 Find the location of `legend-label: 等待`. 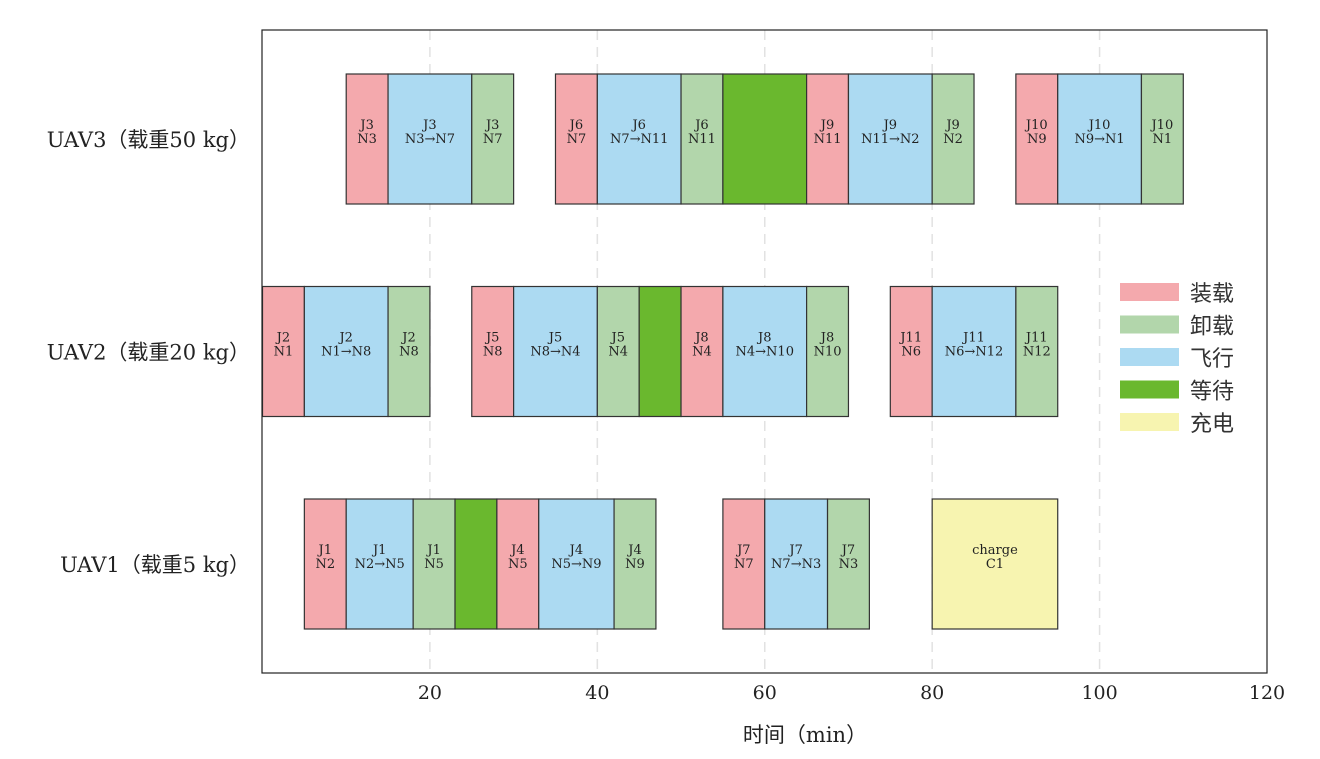

legend-label: 等待 is located at coordinates (1212, 392).